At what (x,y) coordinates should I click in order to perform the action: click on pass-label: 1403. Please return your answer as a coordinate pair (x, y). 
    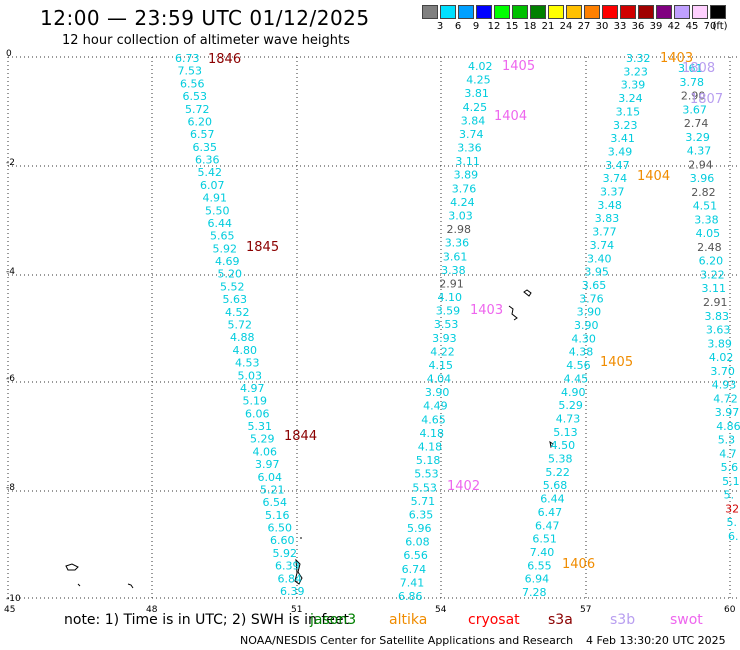
    Looking at the image, I should click on (486, 310).